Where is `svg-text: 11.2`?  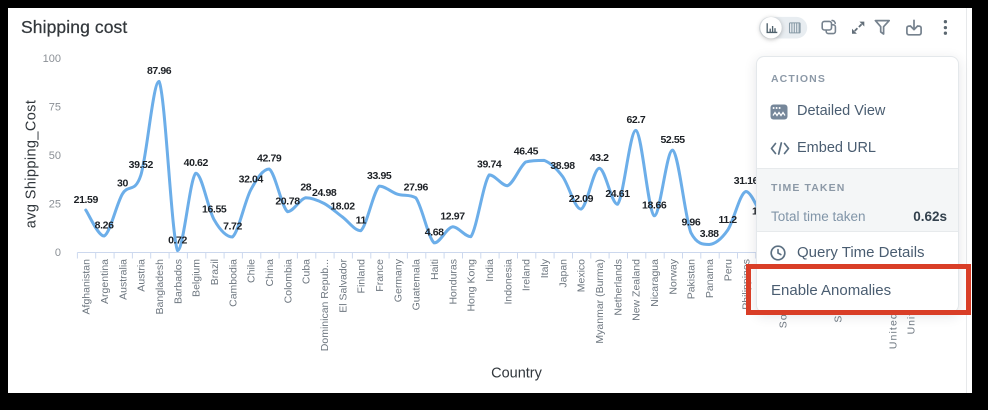 svg-text: 11.2 is located at coordinates (727, 220).